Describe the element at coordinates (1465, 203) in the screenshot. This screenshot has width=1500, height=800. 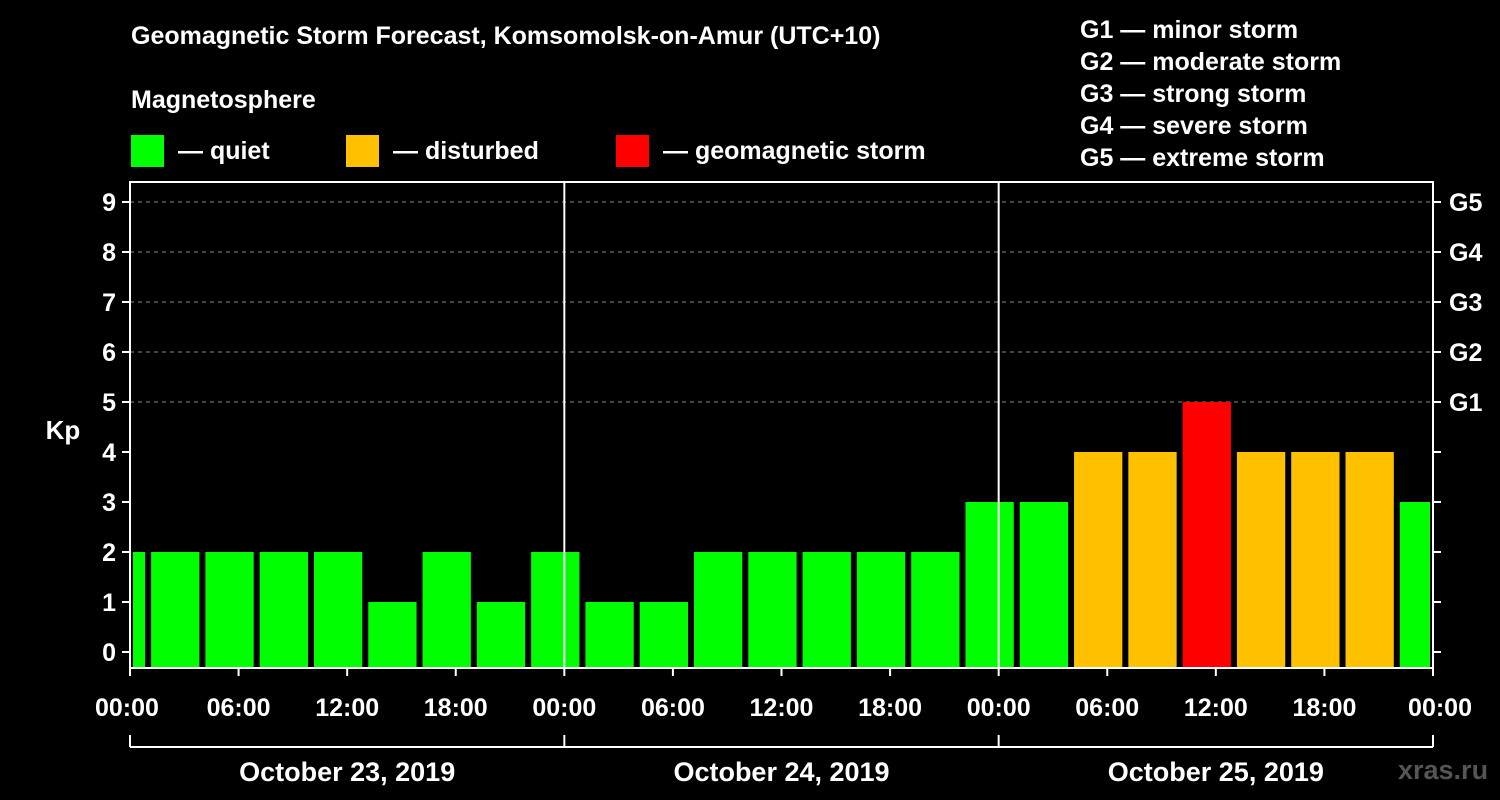
I see `g-scale-label: G5` at that location.